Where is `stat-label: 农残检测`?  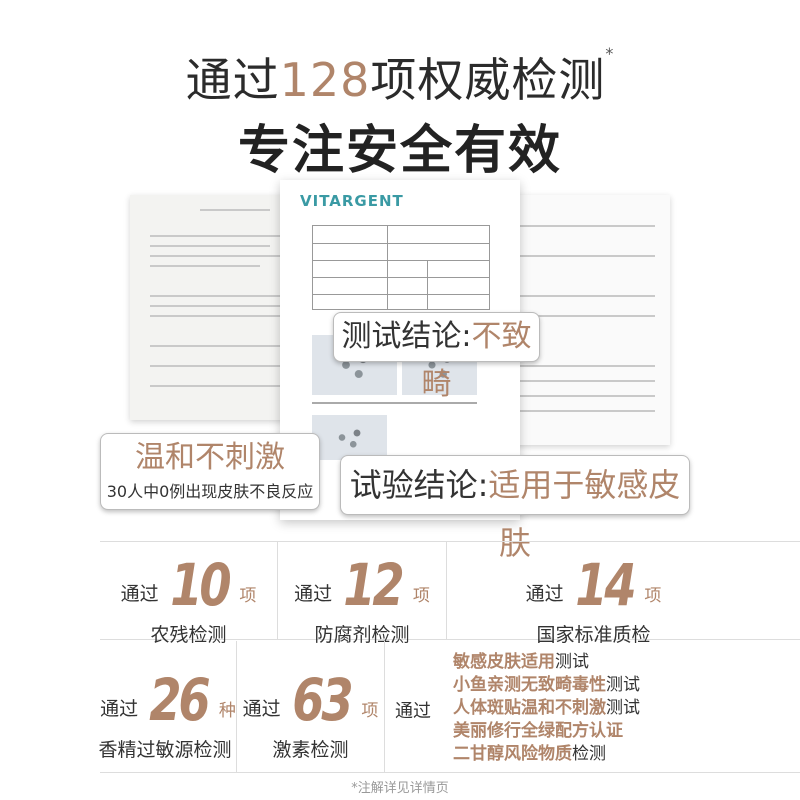
stat-label: 农残检测 is located at coordinates (188, 635).